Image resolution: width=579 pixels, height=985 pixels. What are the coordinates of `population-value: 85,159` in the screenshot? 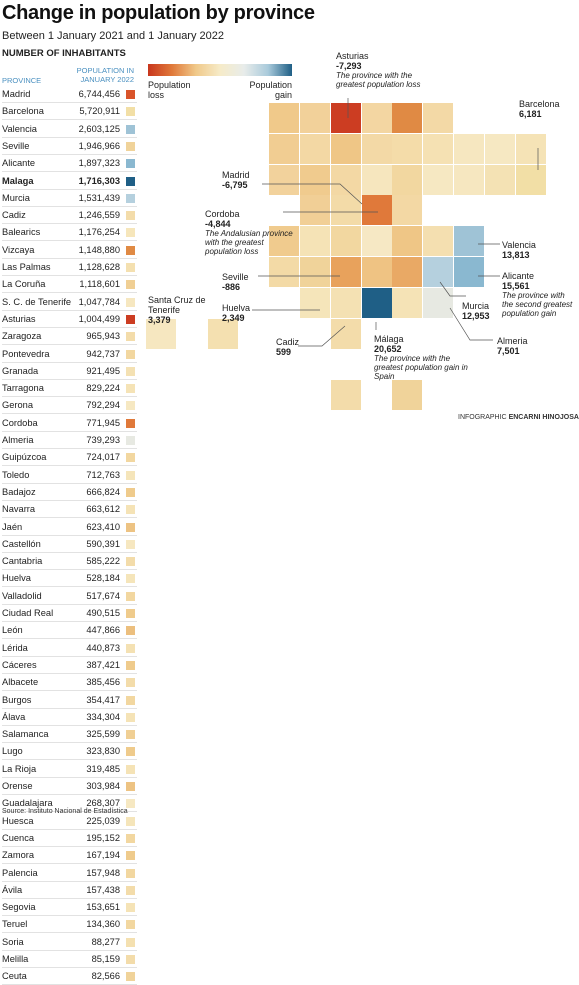 It's located at (105, 959).